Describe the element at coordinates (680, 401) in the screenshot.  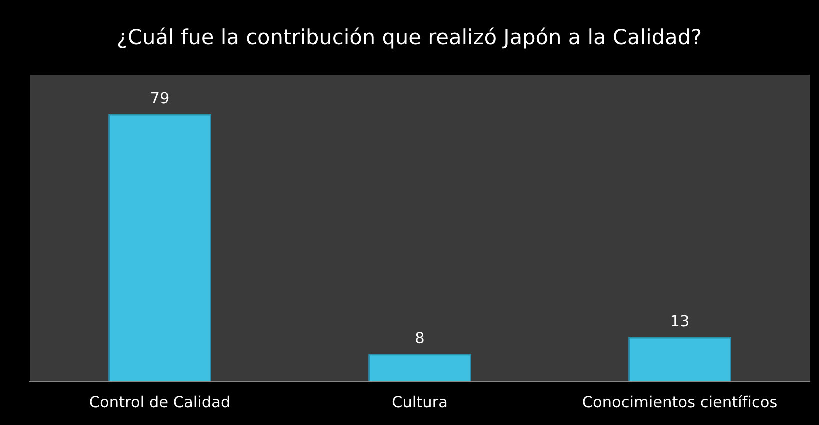
I see `x-tick-label: Conocimientos científicos` at that location.